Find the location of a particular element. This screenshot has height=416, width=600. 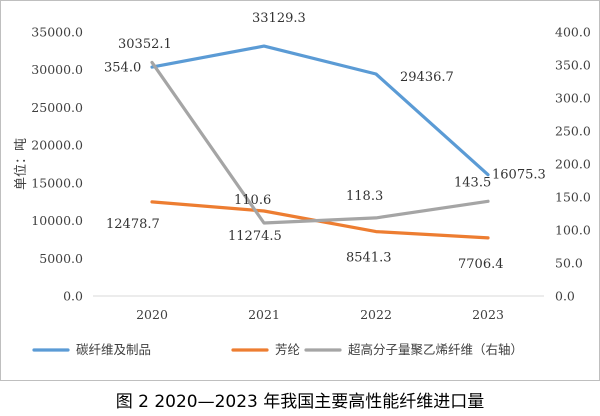

left-tick-label: 0.0 is located at coordinates (73, 296).